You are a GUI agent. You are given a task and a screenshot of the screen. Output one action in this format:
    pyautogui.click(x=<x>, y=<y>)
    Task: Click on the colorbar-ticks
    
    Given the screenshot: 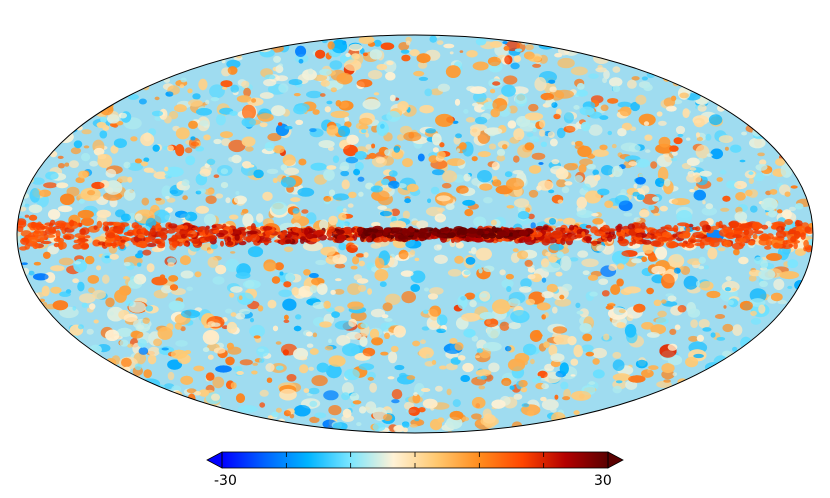 What is the action you would take?
    pyautogui.click(x=415, y=460)
    